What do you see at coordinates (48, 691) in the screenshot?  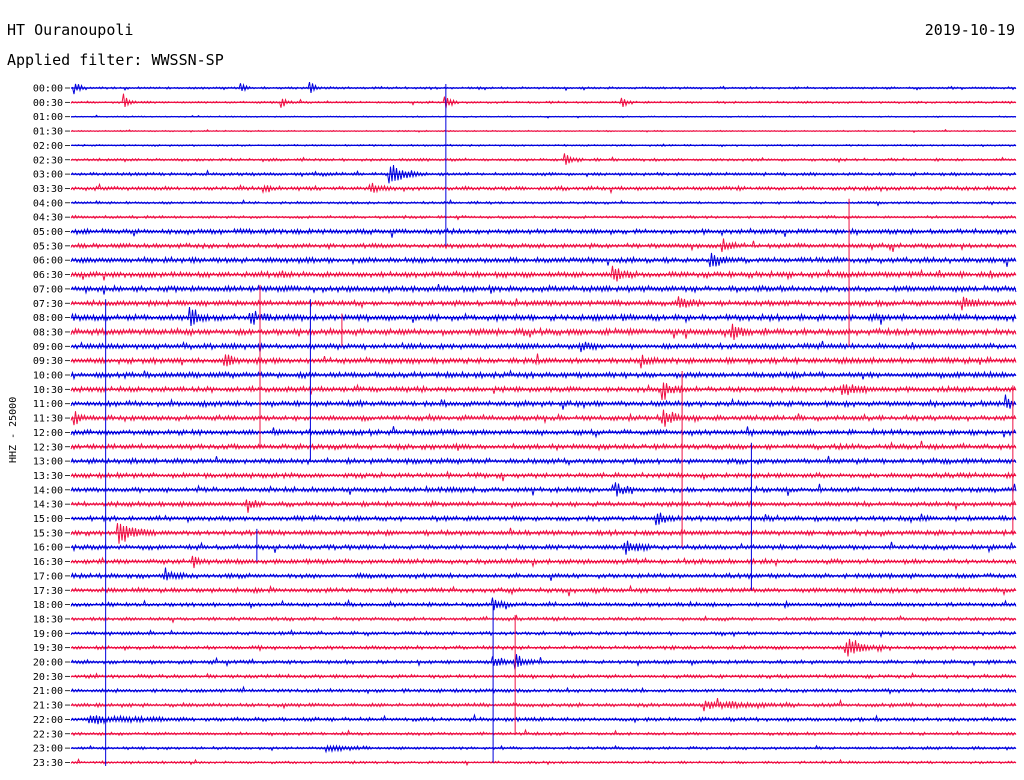 I see `time-tick-label: 21:00` at bounding box center [48, 691].